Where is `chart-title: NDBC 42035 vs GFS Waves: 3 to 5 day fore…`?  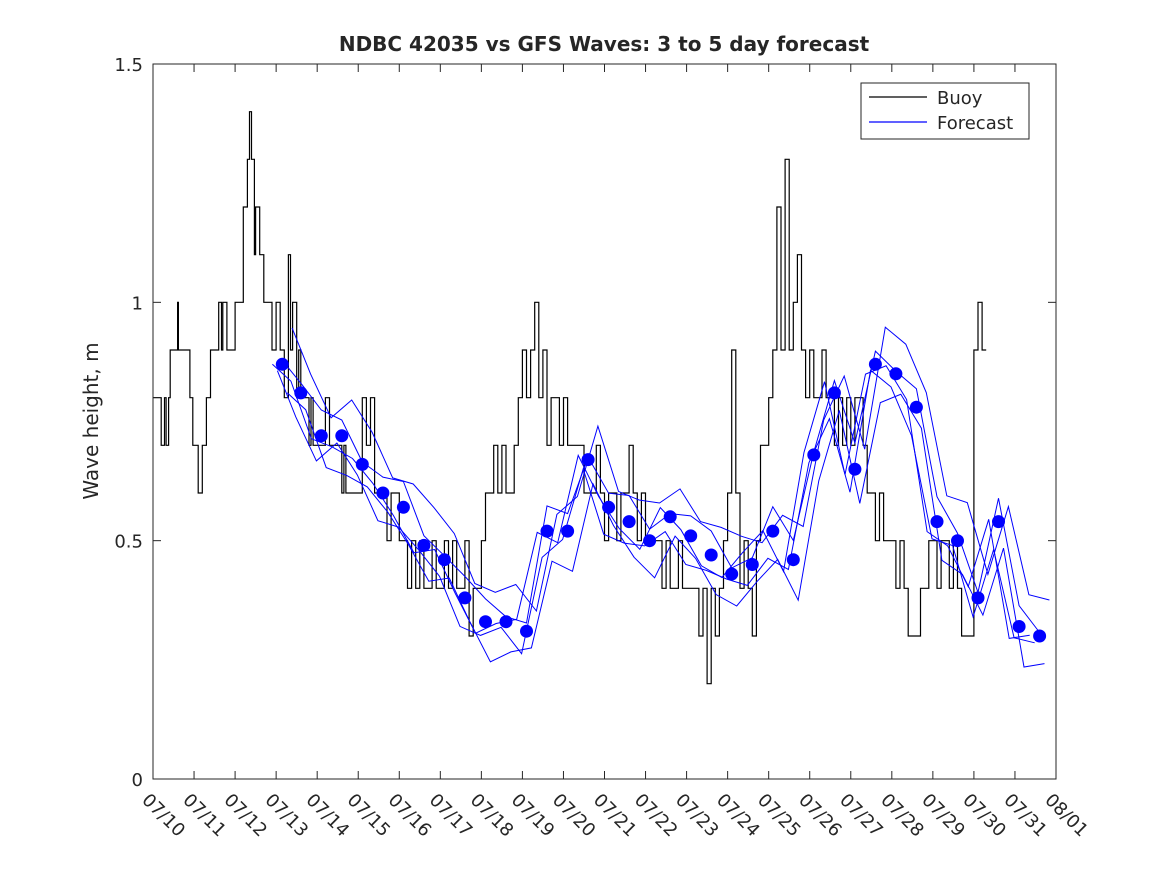 chart-title: NDBC 42035 vs GFS Waves: 3 to 5 day fore… is located at coordinates (604, 44).